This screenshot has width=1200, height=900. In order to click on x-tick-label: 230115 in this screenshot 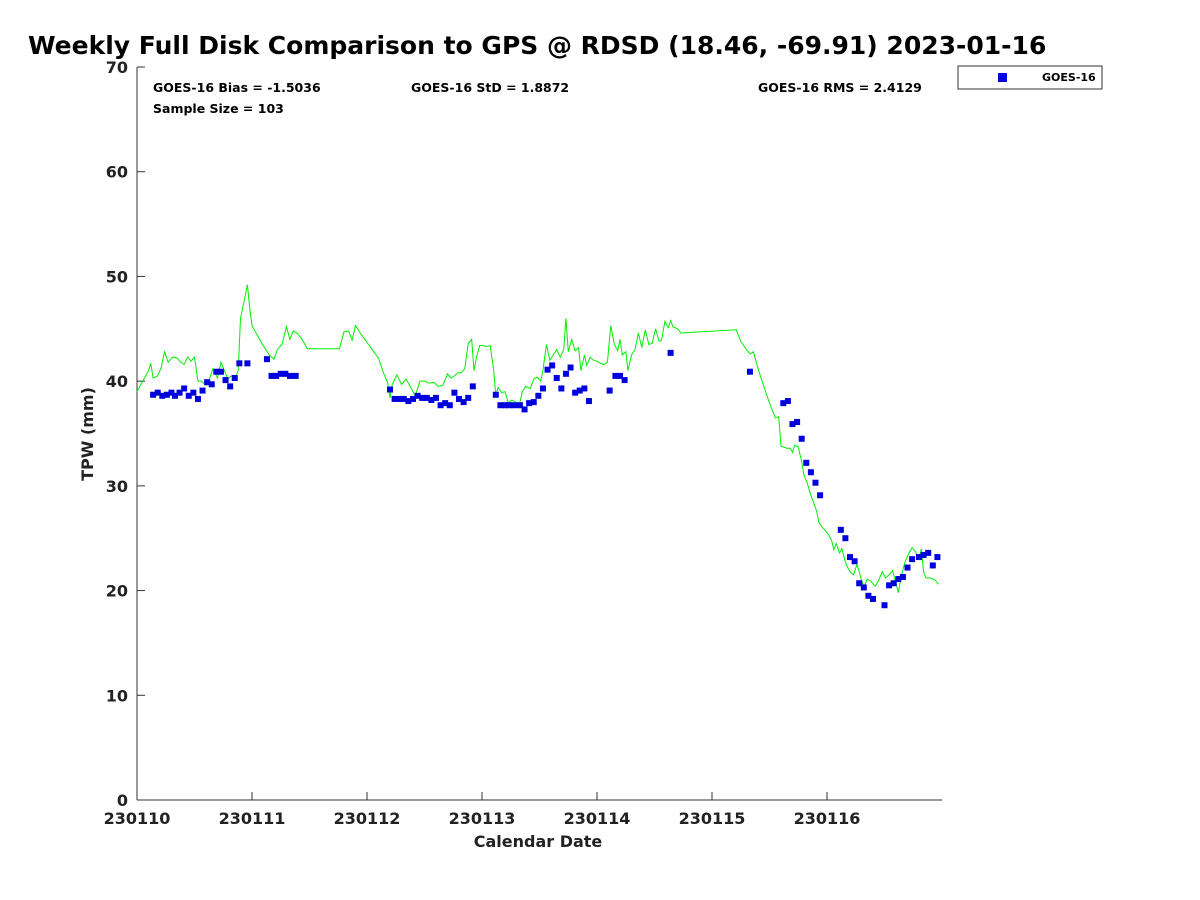, I will do `click(712, 818)`.